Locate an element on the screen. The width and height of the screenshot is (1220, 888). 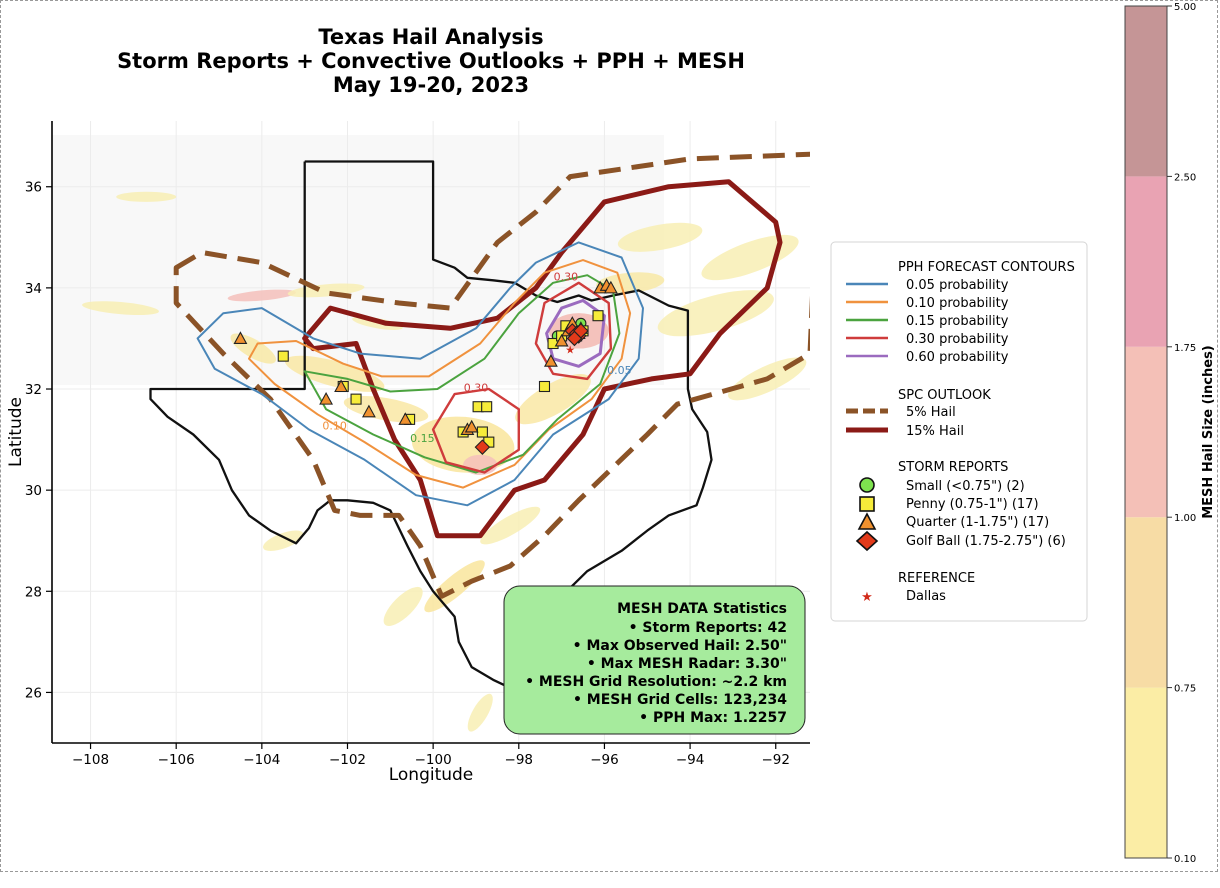
legend-report-label: Golf Ball (1.75-2.75") (6) is located at coordinates (986, 541).